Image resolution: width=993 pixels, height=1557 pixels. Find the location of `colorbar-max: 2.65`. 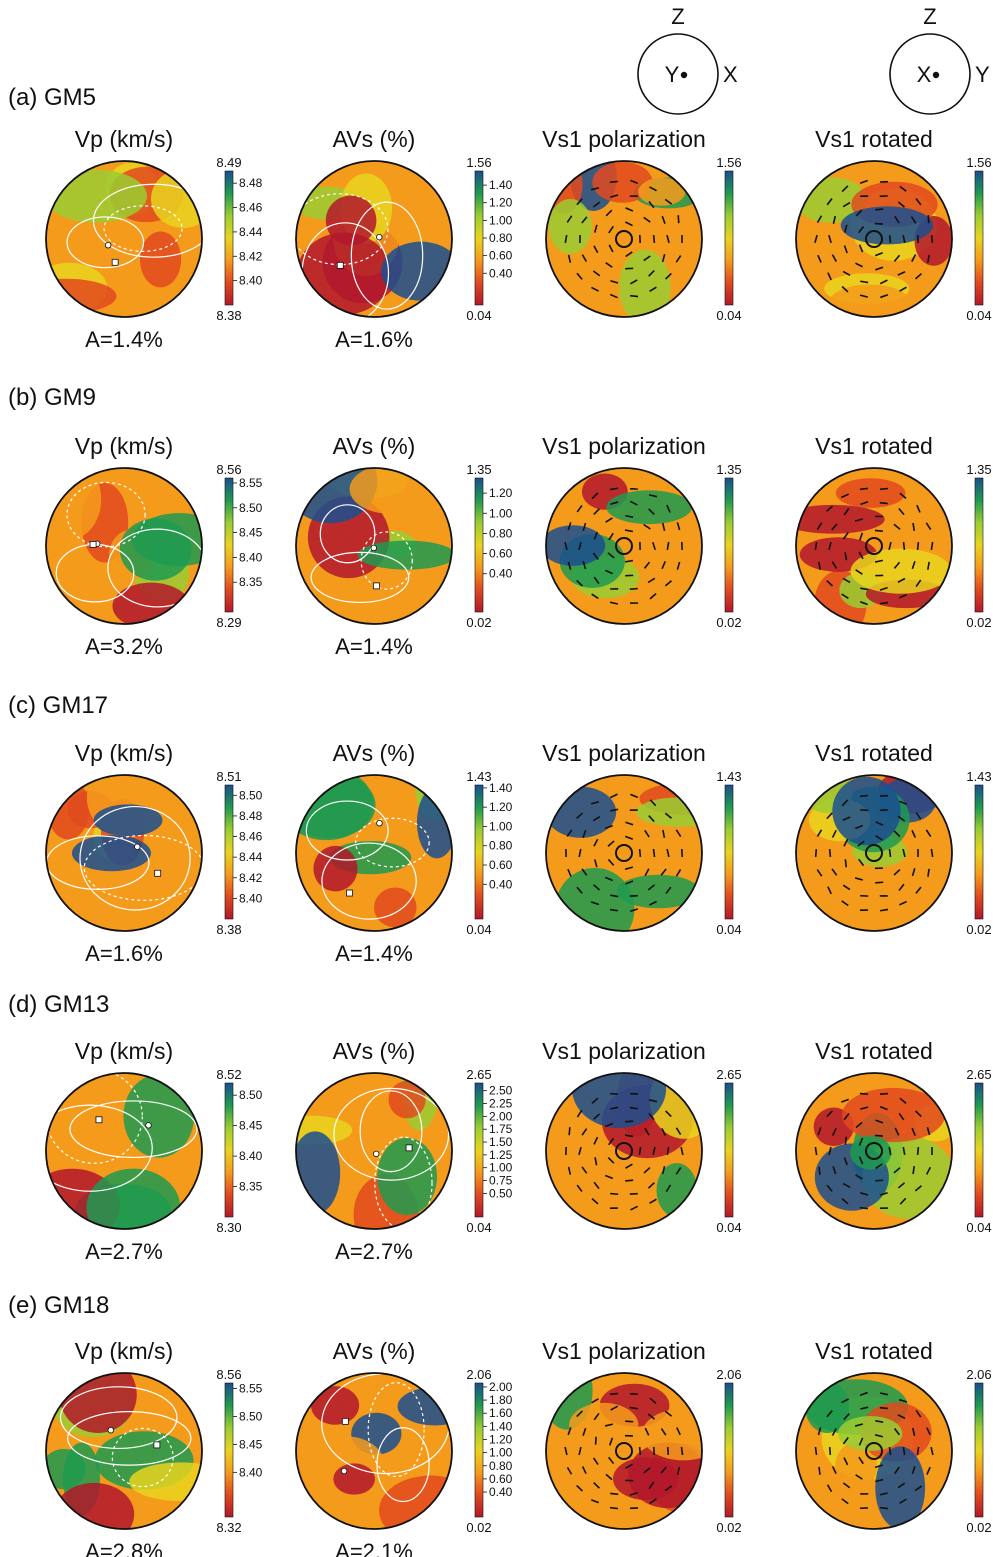

colorbar-max: 2.65 is located at coordinates (978, 1074).